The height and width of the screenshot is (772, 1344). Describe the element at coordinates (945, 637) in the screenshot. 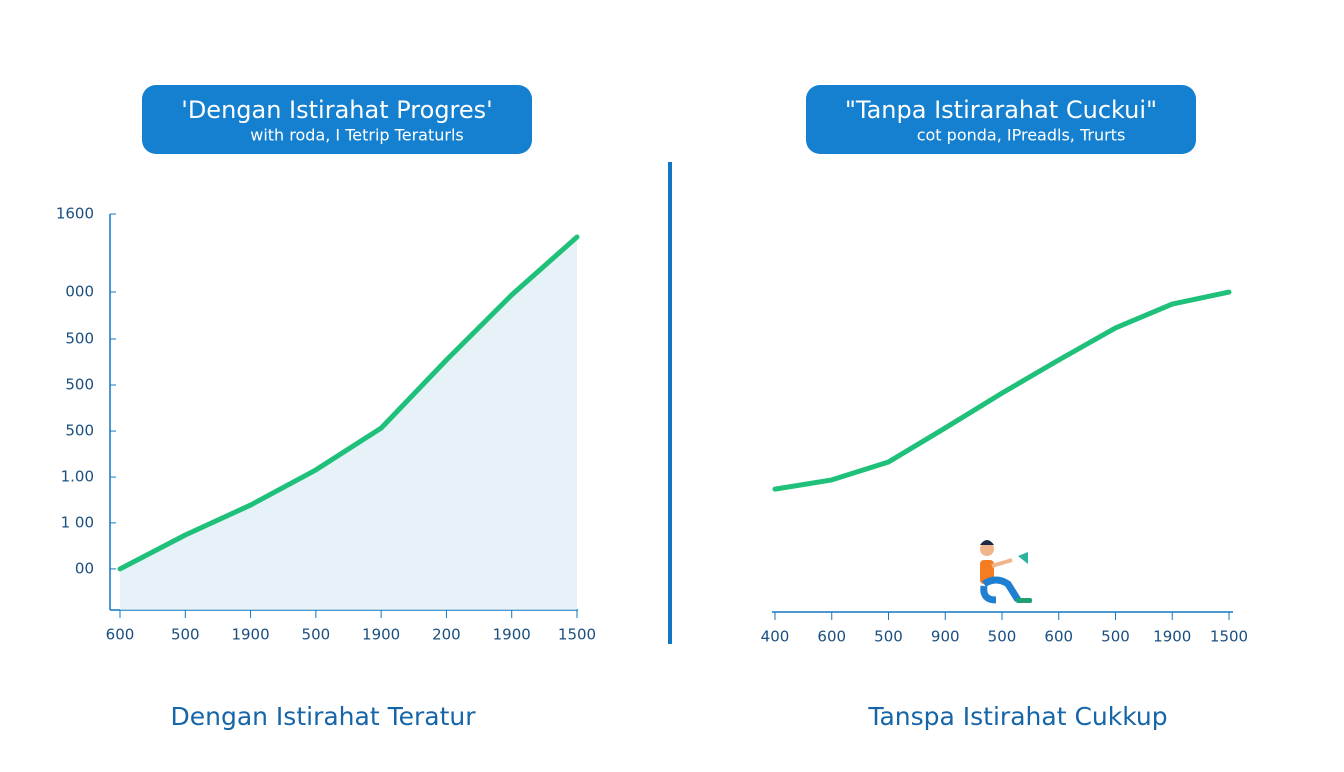

I see `x-tick-label: 900` at that location.